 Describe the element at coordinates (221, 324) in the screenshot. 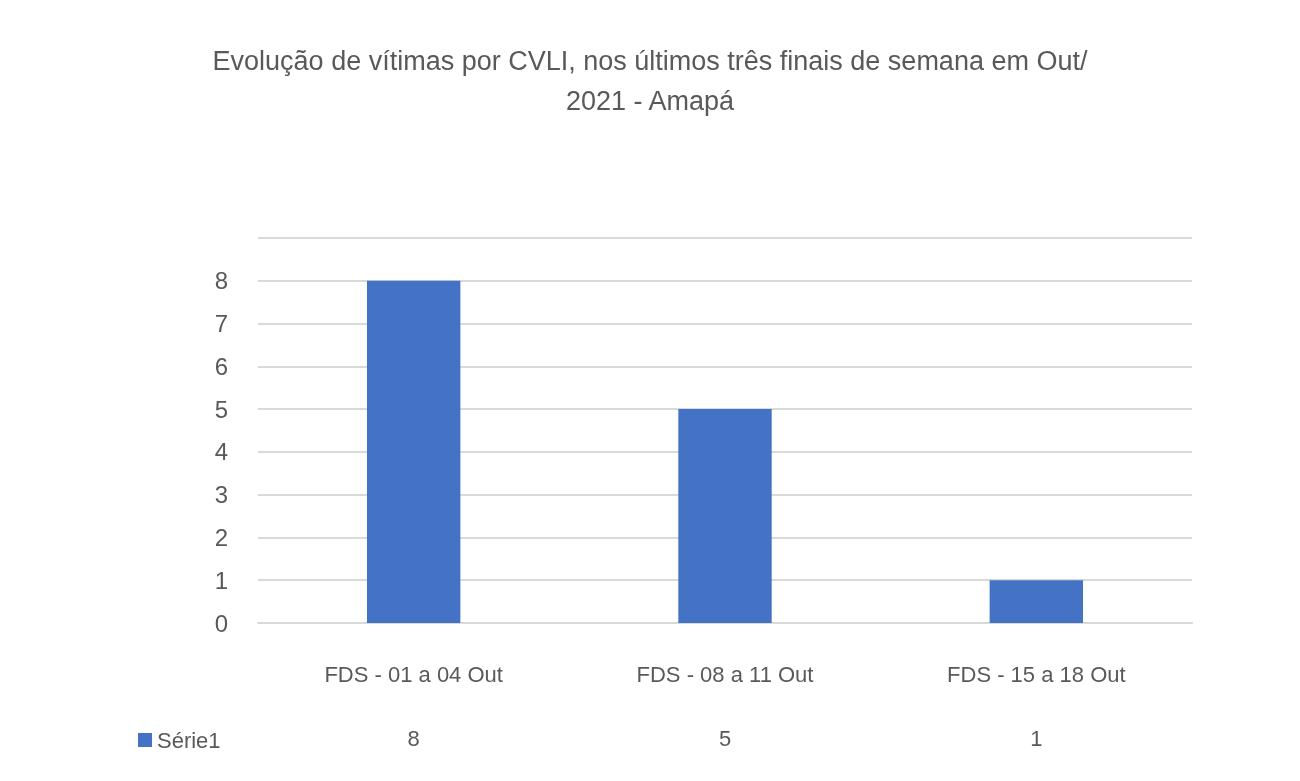

I see `y-tick-label: 7` at that location.